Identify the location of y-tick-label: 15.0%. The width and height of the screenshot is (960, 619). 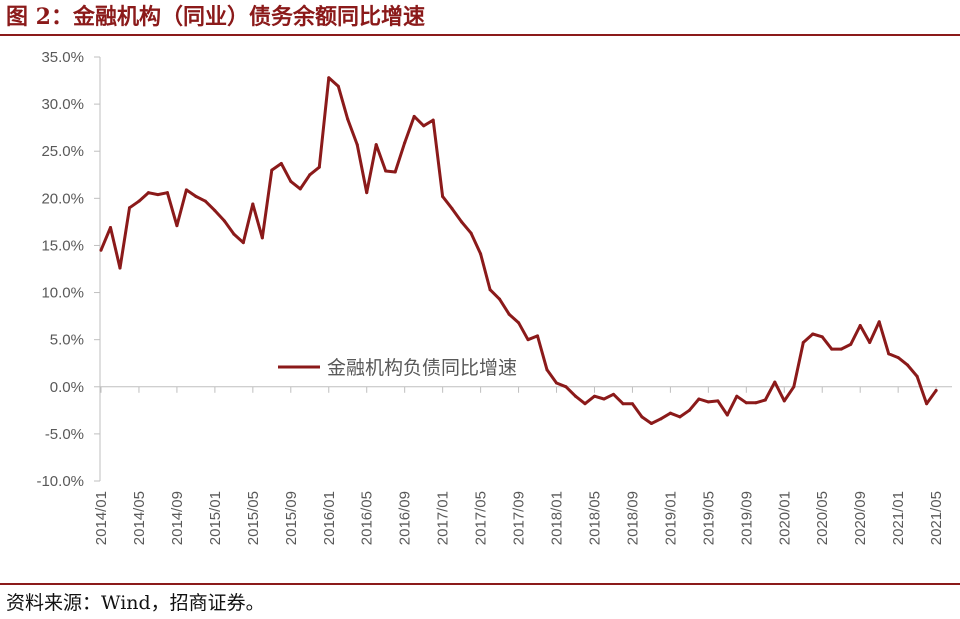
(62, 245).